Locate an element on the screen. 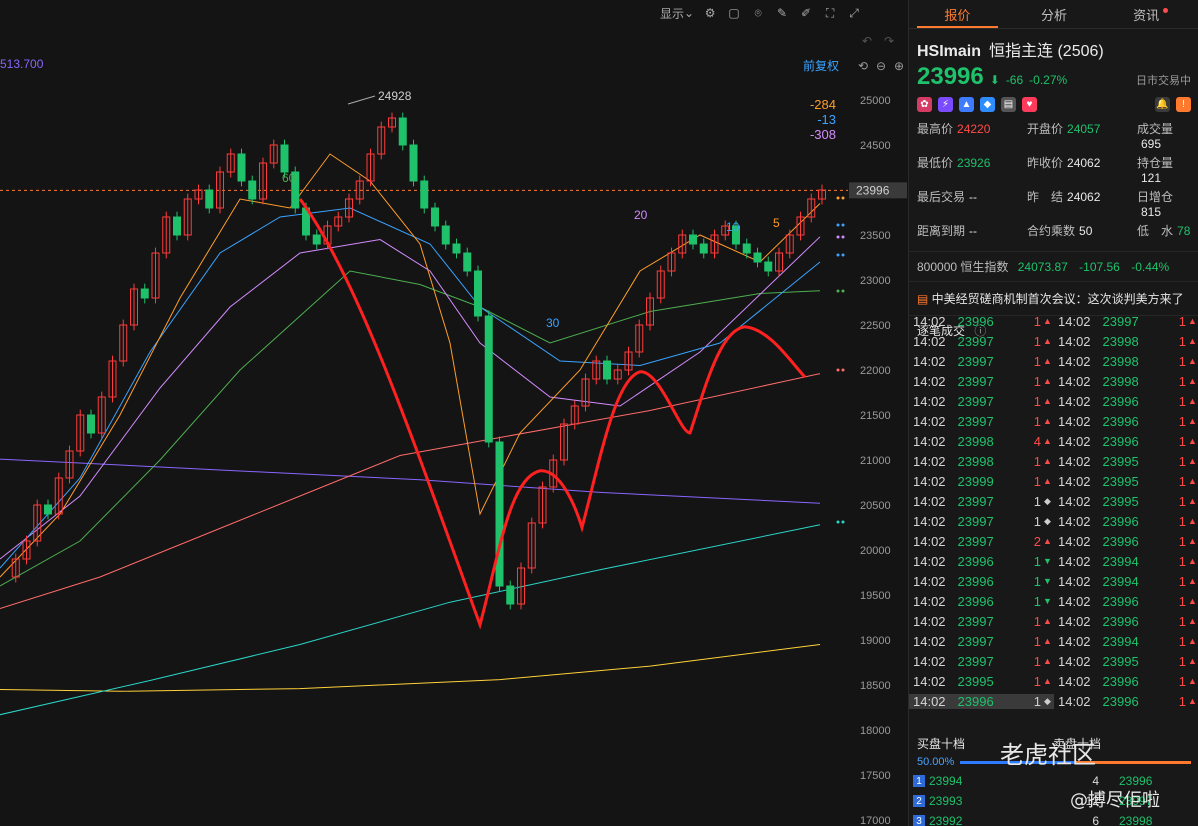 The height and width of the screenshot is (826, 1198). heart-icon: ♥ is located at coordinates (1029, 104).